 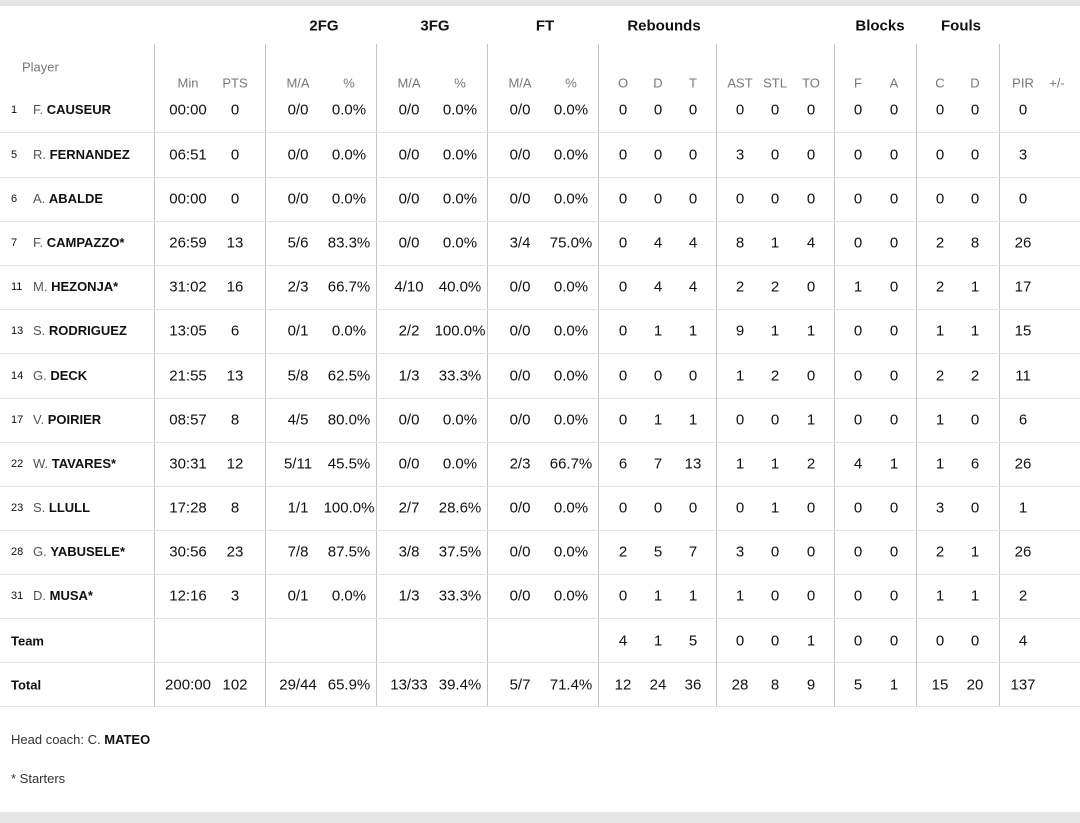 What do you see at coordinates (1023, 376) in the screenshot?
I see `stat-cell: 11` at bounding box center [1023, 376].